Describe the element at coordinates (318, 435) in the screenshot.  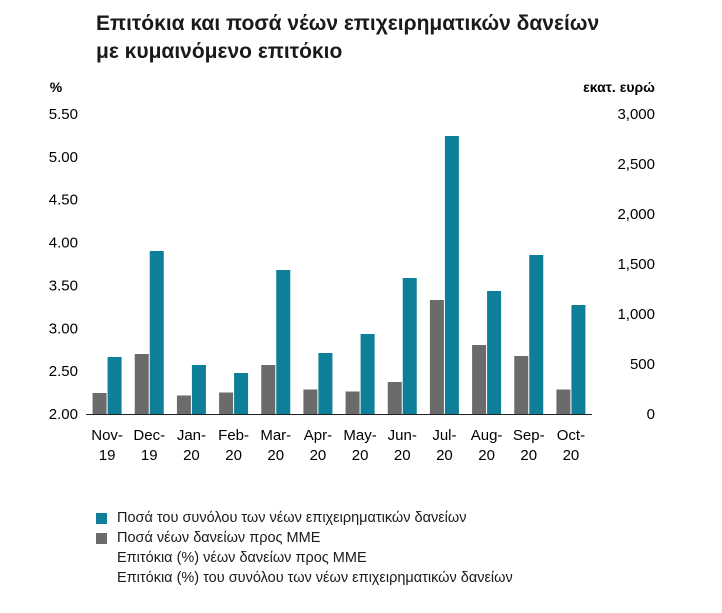
I see `x-tick-label-month: Apr-` at that location.